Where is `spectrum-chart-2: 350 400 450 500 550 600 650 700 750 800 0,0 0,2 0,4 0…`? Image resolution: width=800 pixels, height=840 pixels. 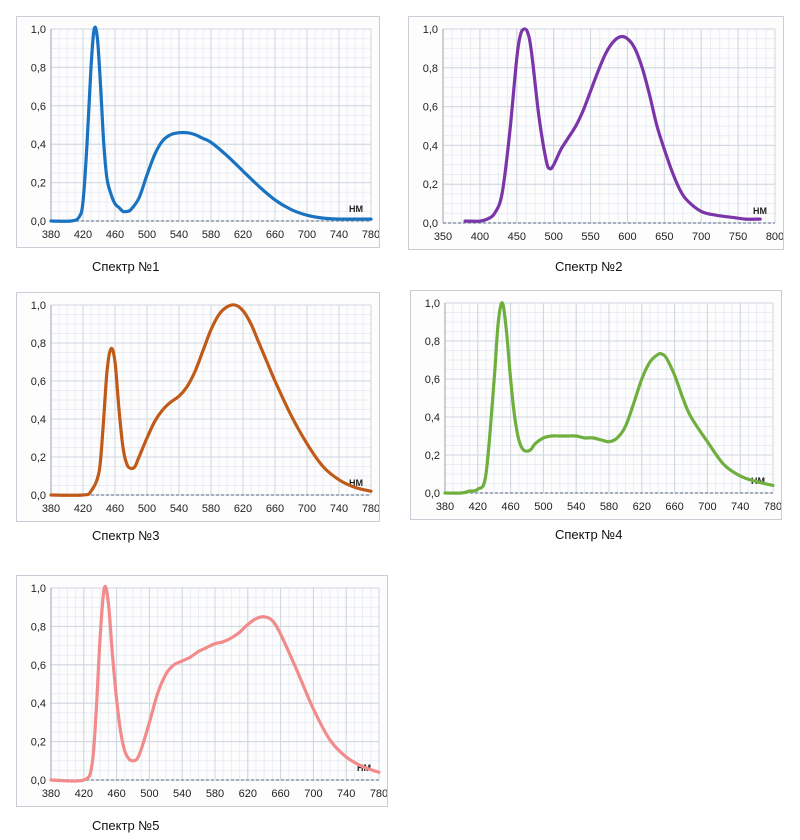 spectrum-chart-2: 350 400 450 500 550 600 650 700 750 800 0,0 0,2 0,4 0… is located at coordinates (603, 133).